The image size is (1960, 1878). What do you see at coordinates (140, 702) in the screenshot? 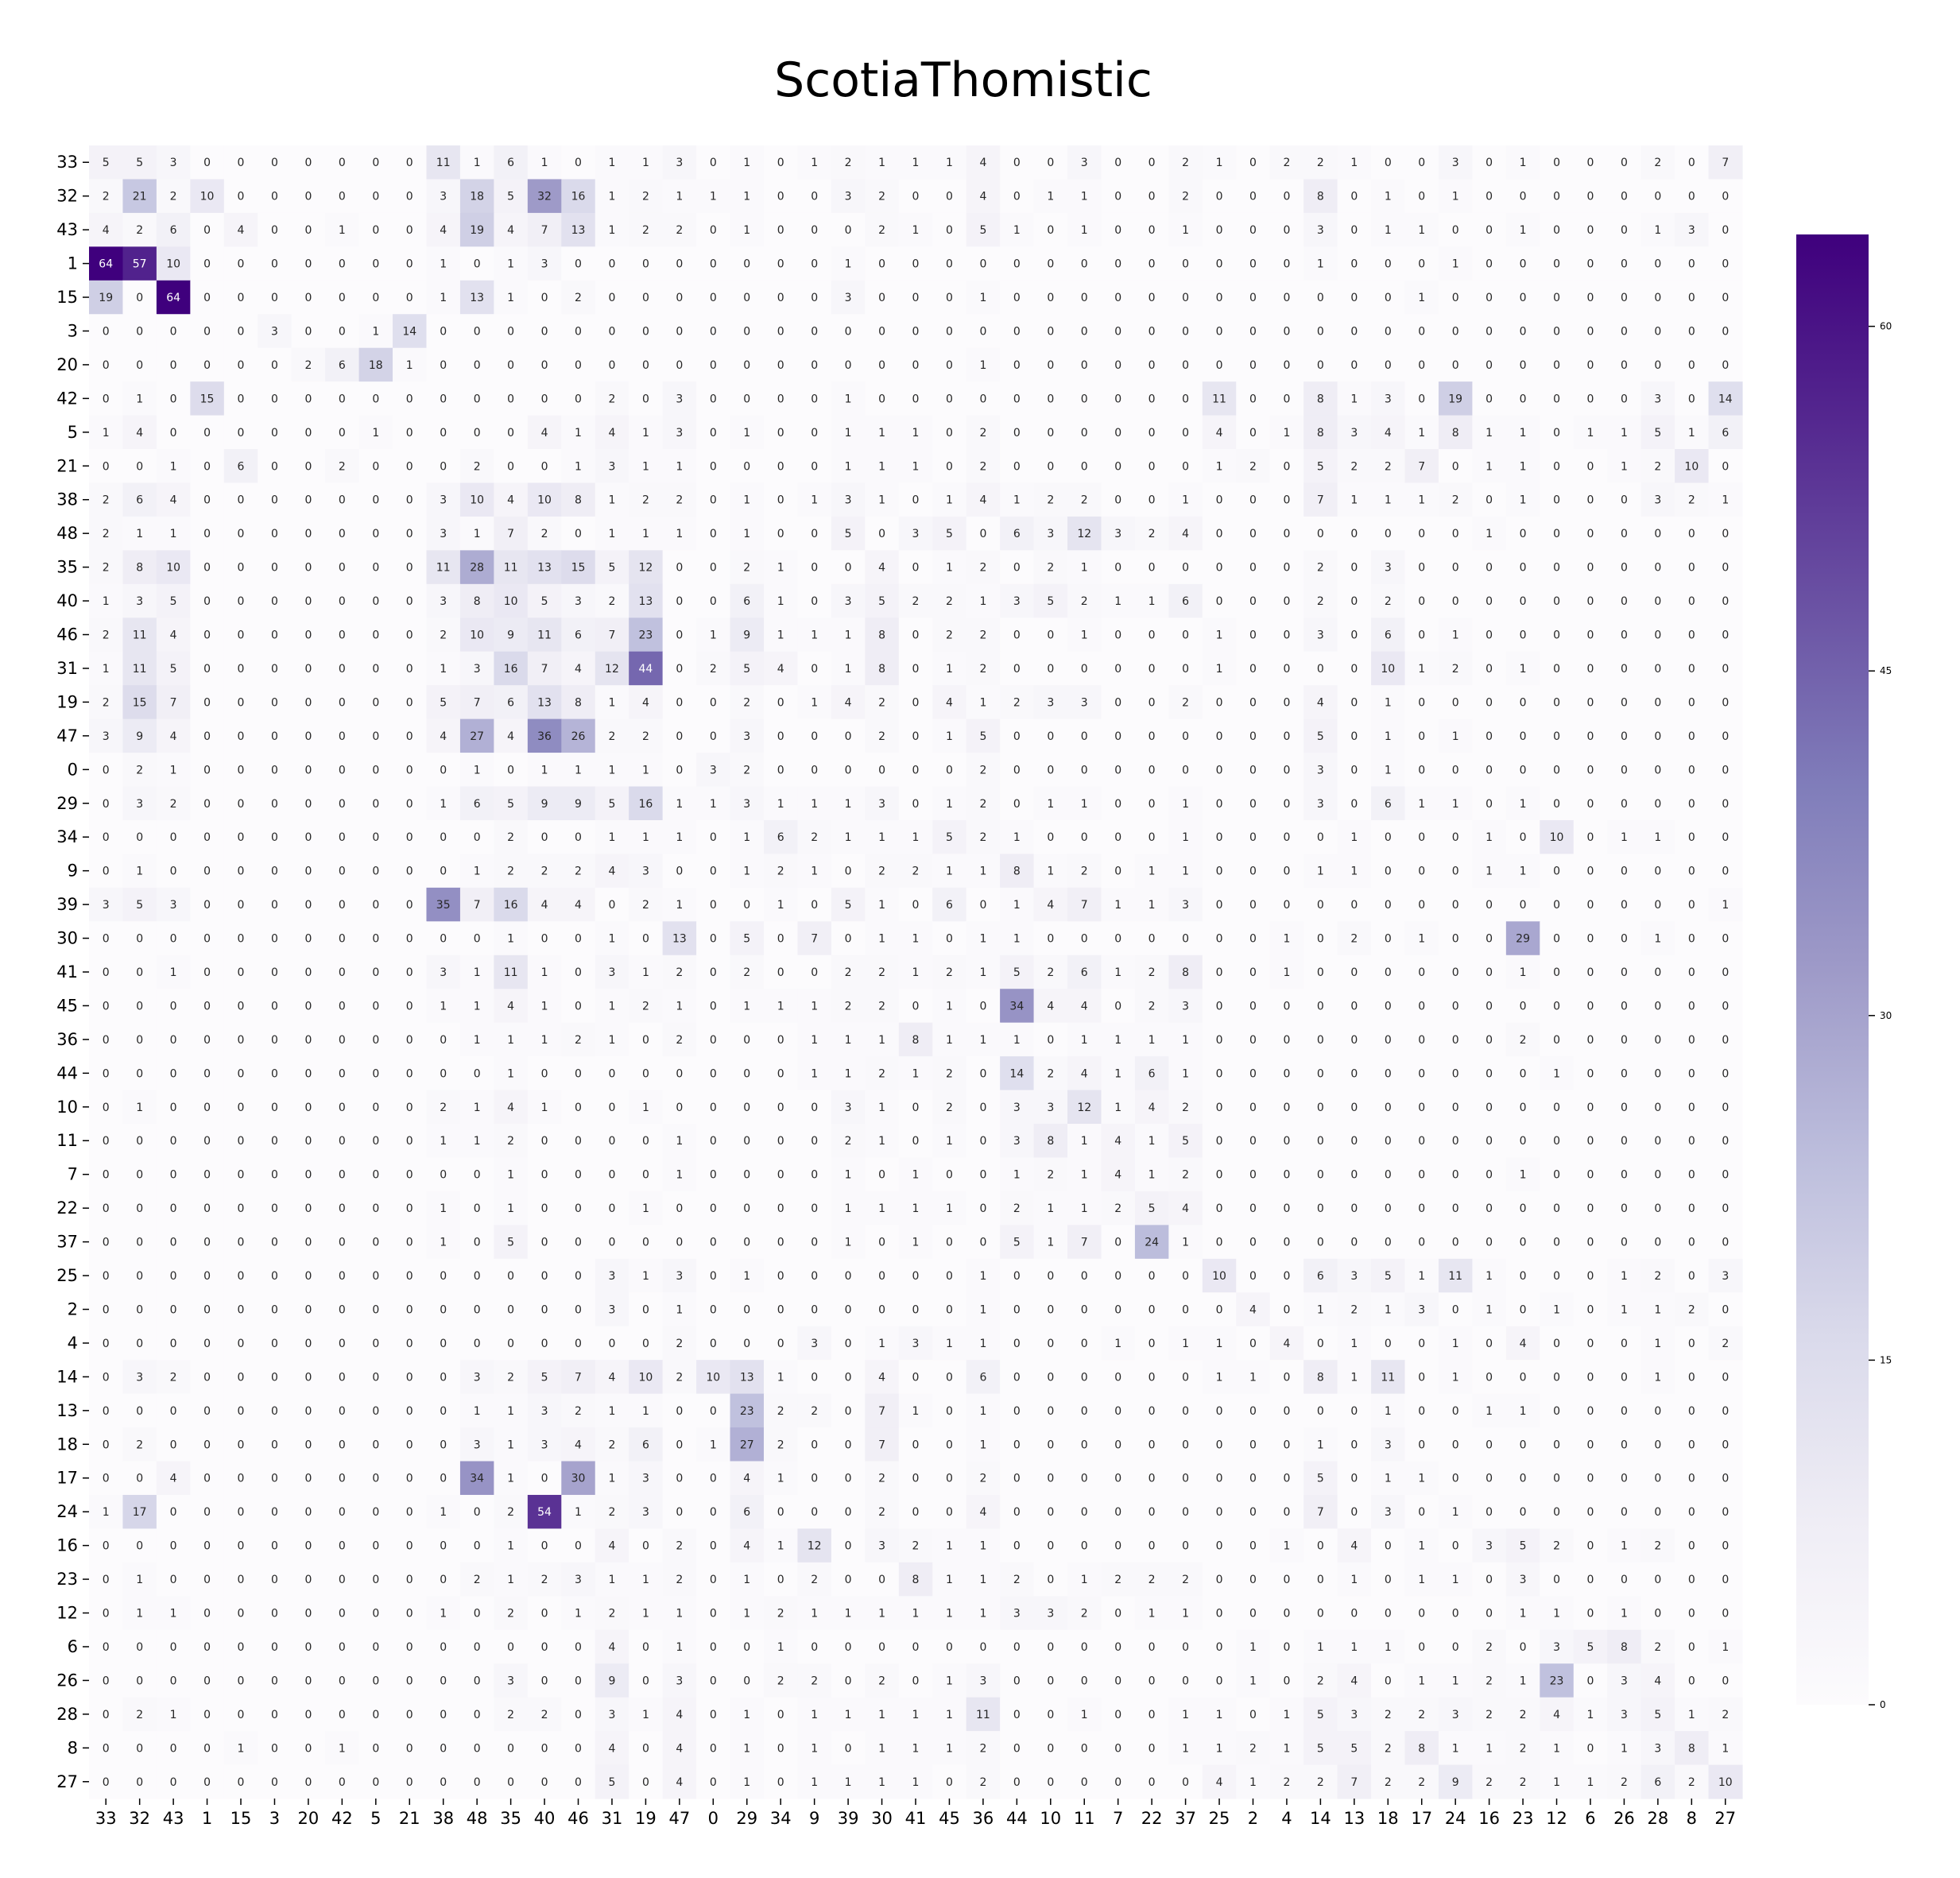
I see `cell-value-label: 15` at bounding box center [140, 702].